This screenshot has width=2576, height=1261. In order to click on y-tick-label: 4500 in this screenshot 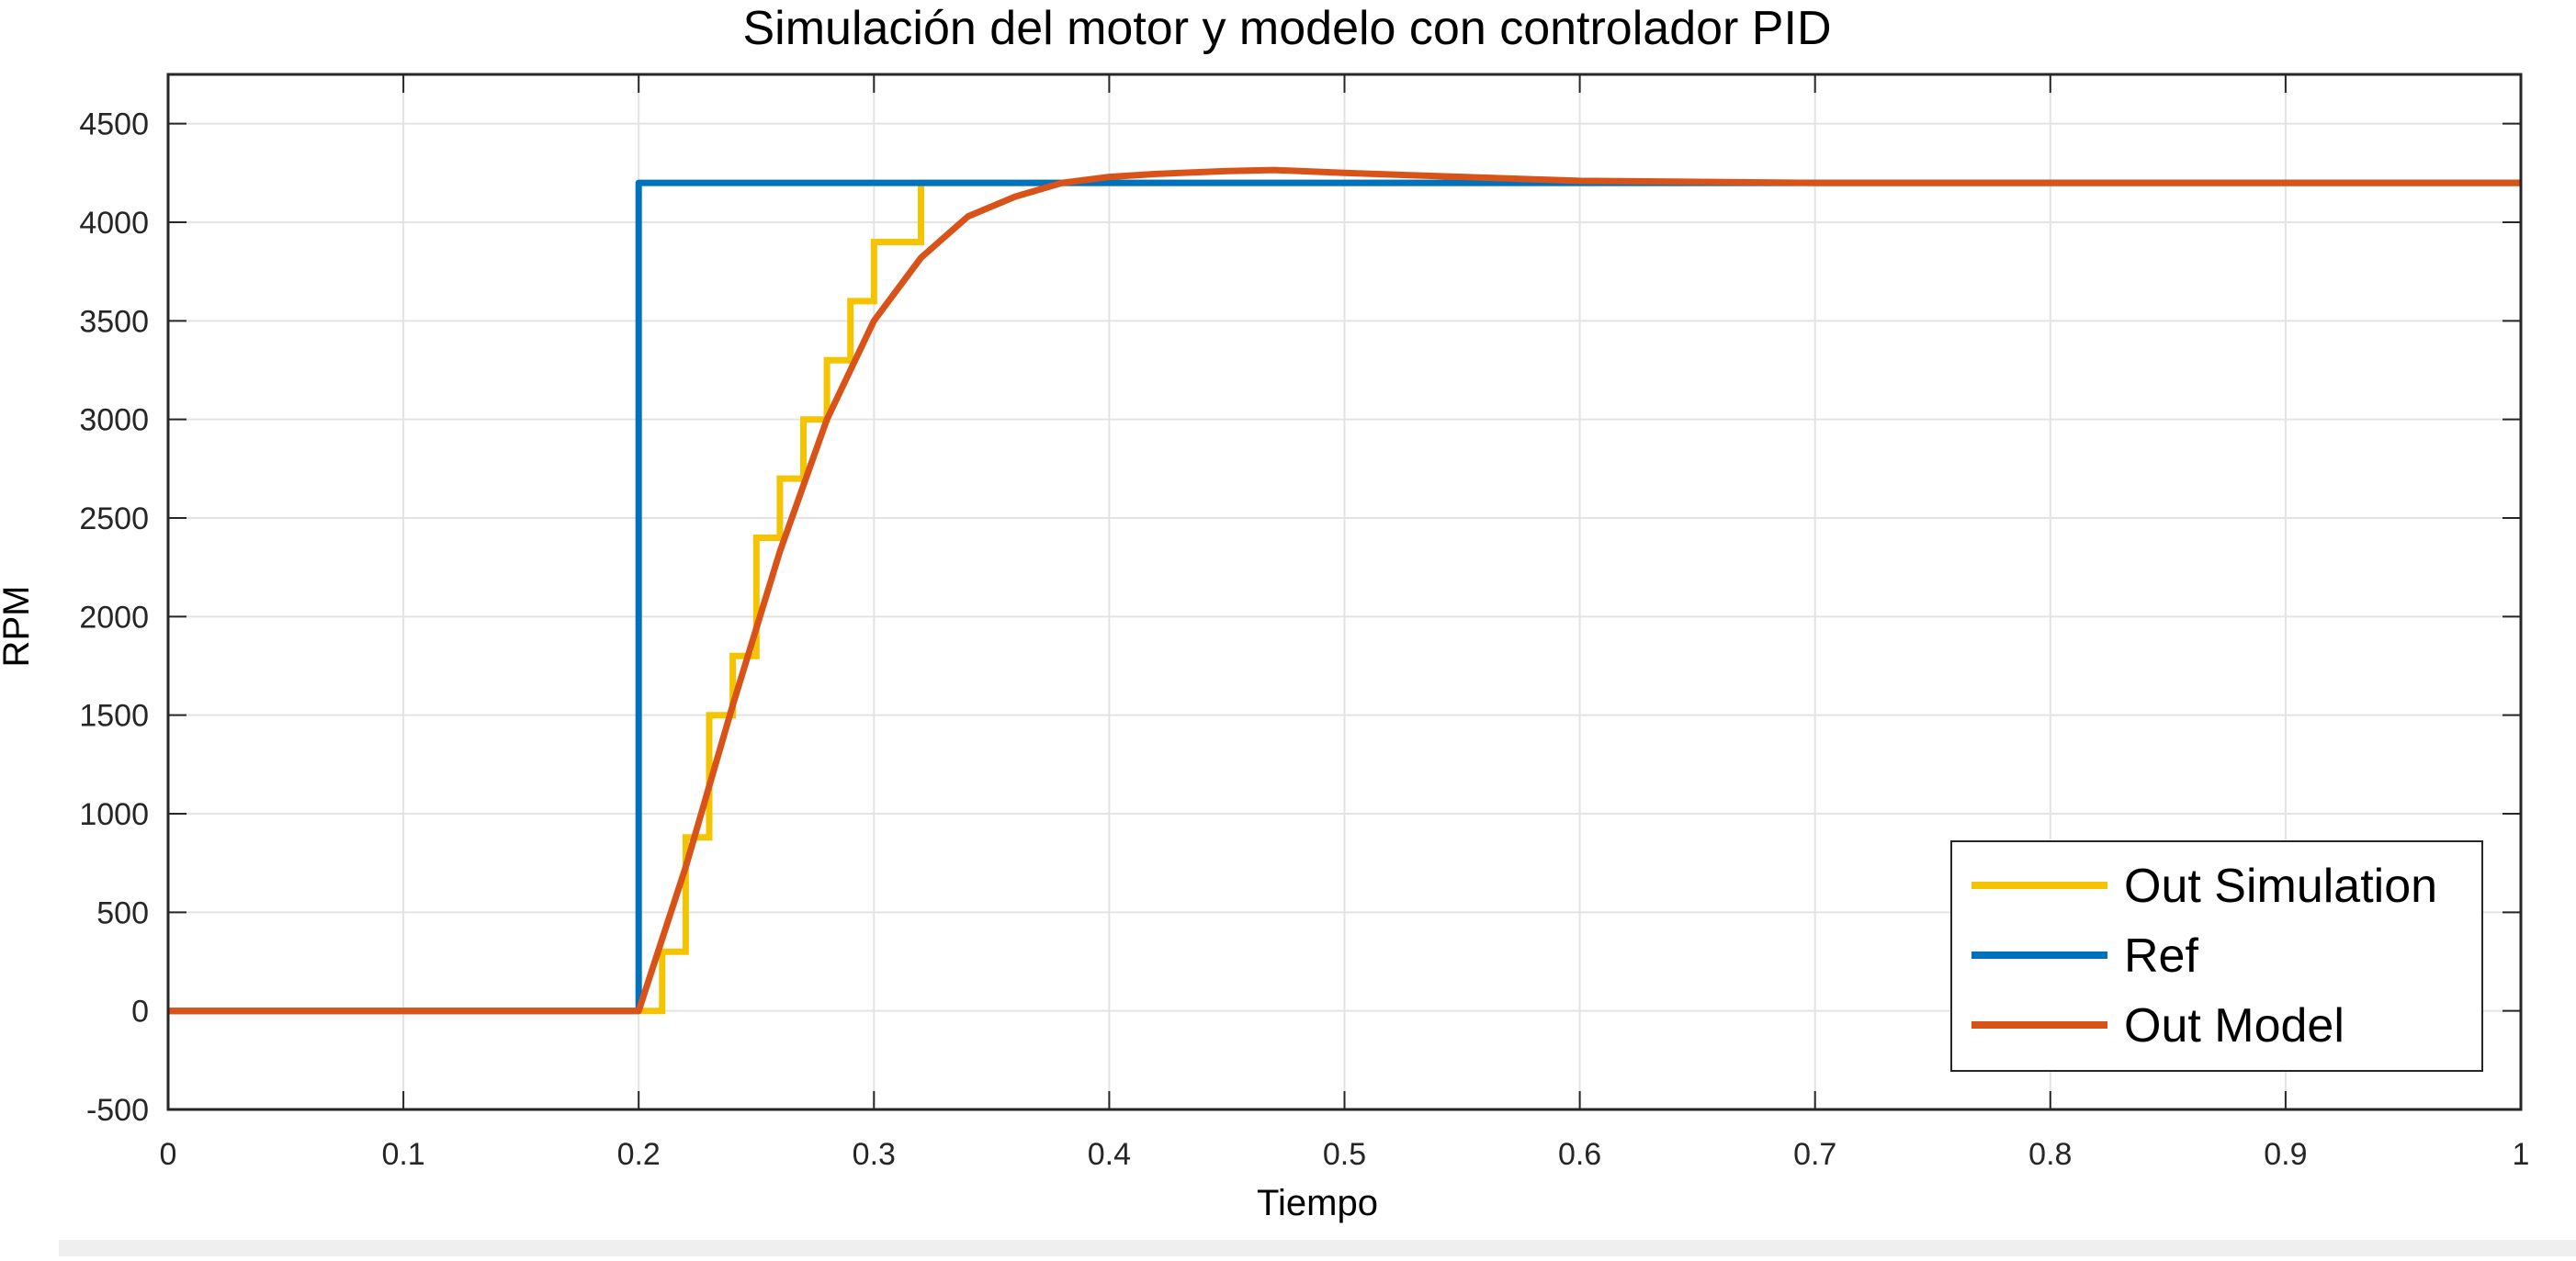, I will do `click(114, 124)`.